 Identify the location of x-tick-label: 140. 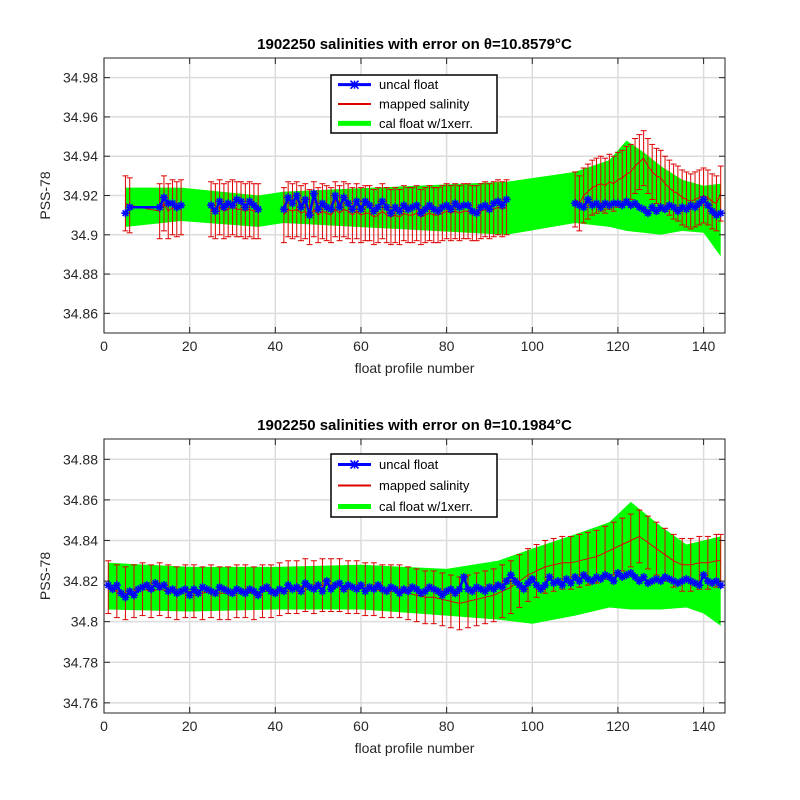
(704, 346).